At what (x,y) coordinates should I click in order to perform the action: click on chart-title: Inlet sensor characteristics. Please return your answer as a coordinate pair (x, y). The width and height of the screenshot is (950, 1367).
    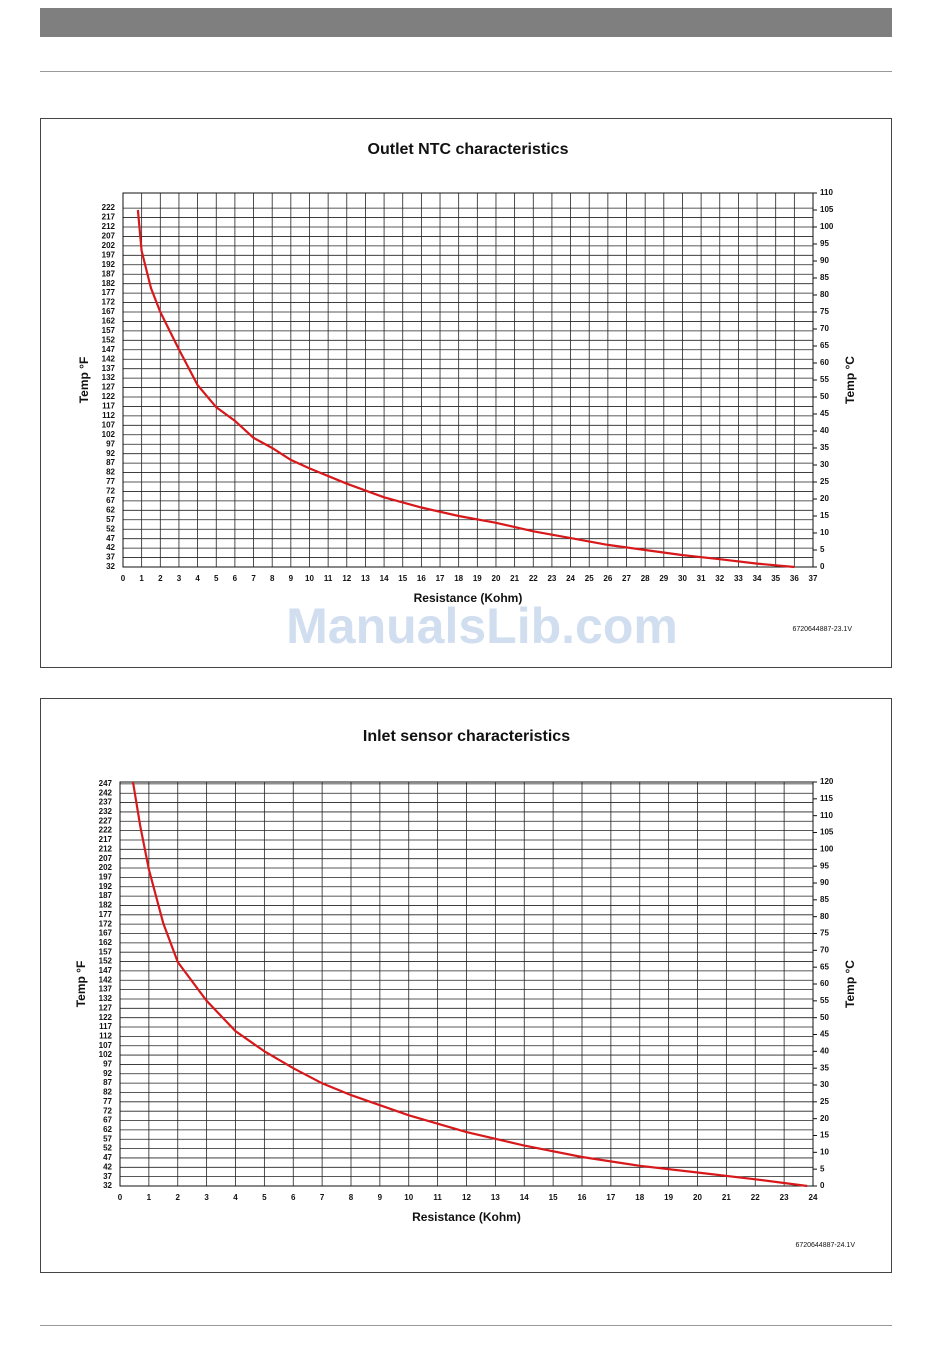
    Looking at the image, I should click on (466, 736).